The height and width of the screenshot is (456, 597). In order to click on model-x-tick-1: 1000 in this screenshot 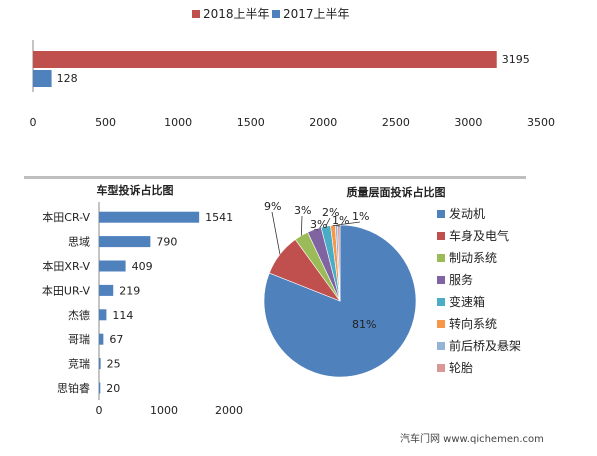, I will do `click(164, 410)`.